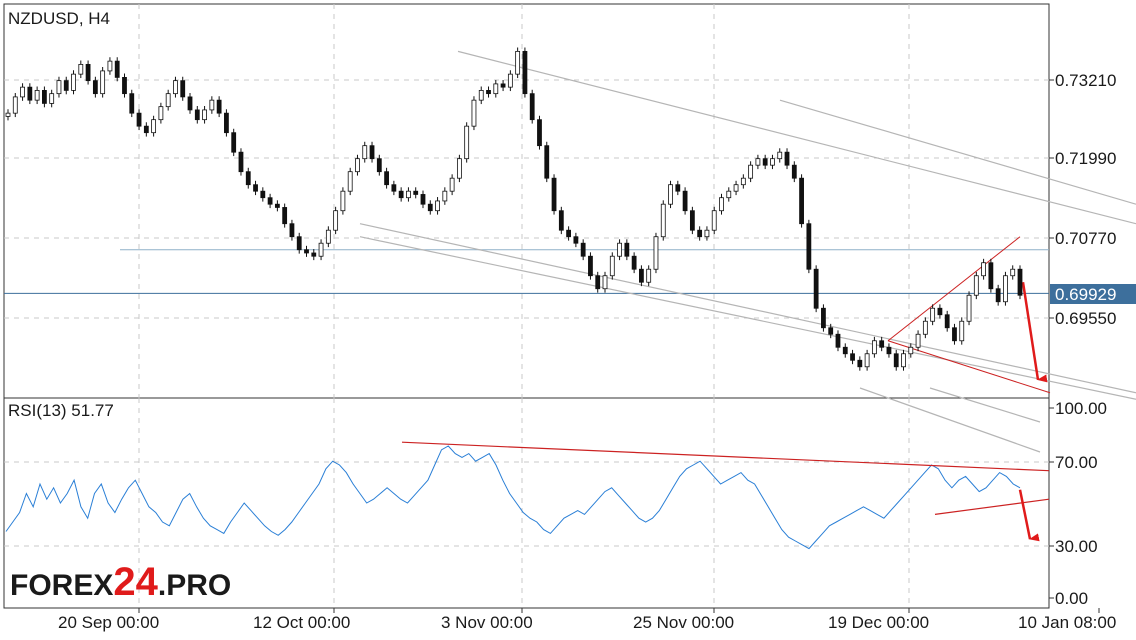 This screenshot has height=640, width=1136. I want to click on rsi-line, so click(513, 497).